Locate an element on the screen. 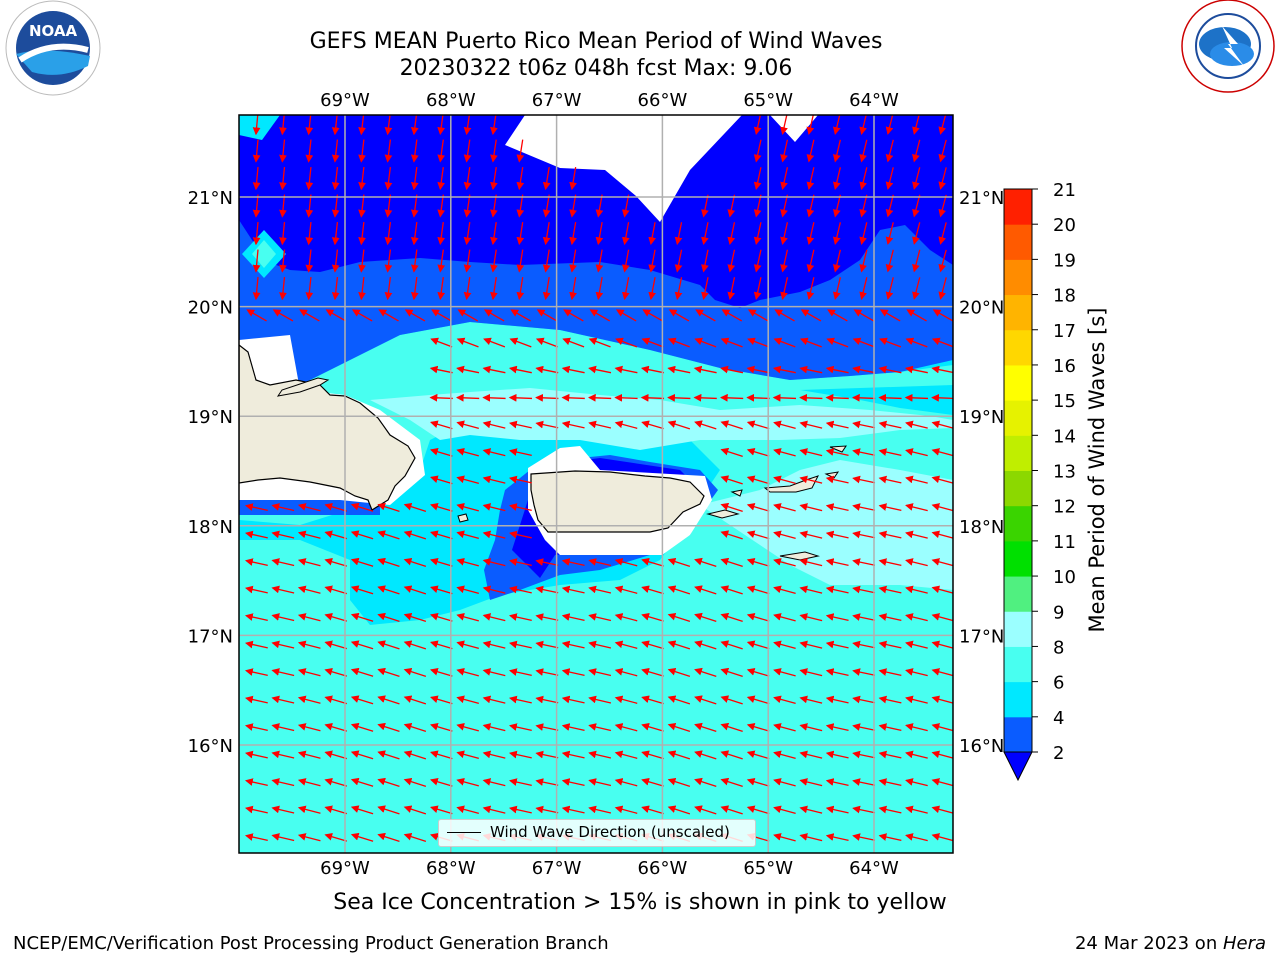  lat-tick-label-right: 16°N is located at coordinates (981, 746).